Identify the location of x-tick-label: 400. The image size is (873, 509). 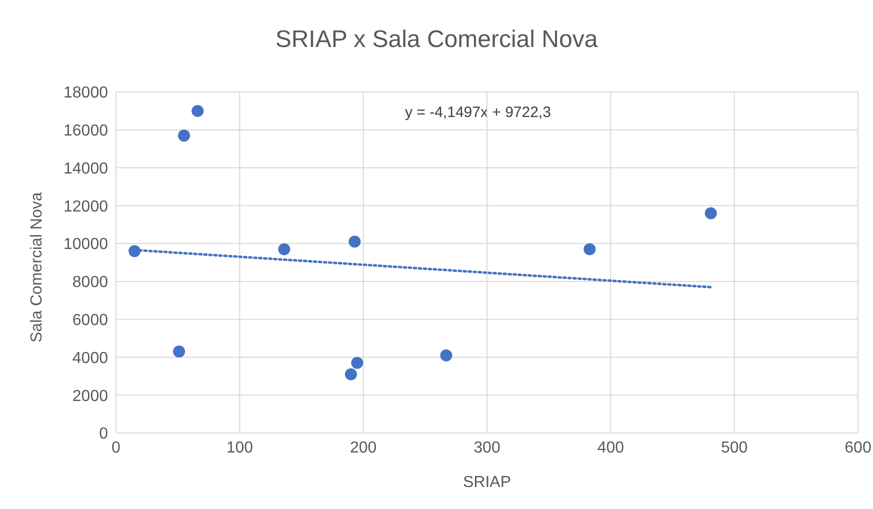
(610, 447).